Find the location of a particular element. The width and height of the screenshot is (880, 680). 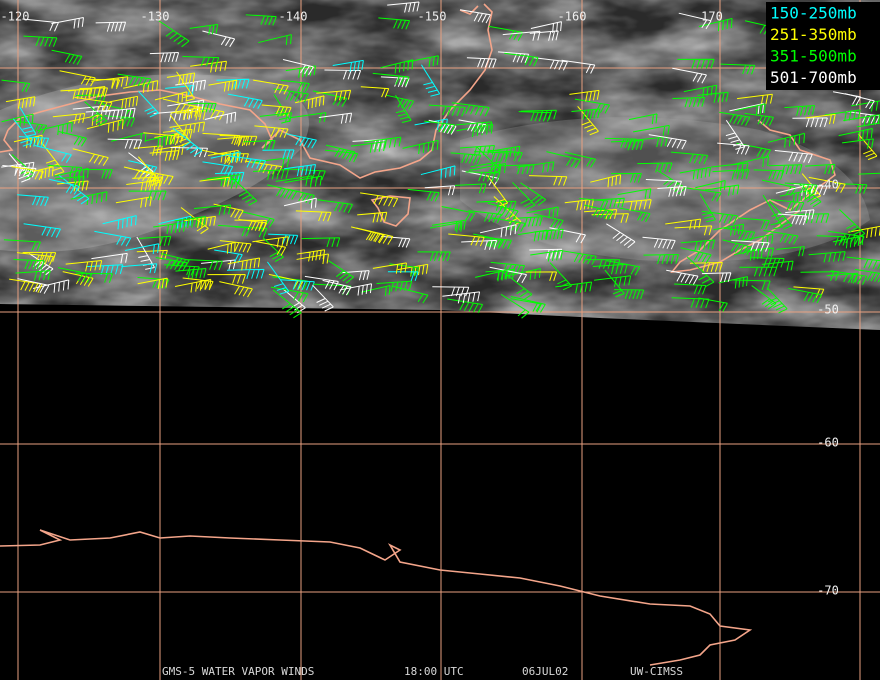

footer-text: 06JUL02 is located at coordinates (545, 671).